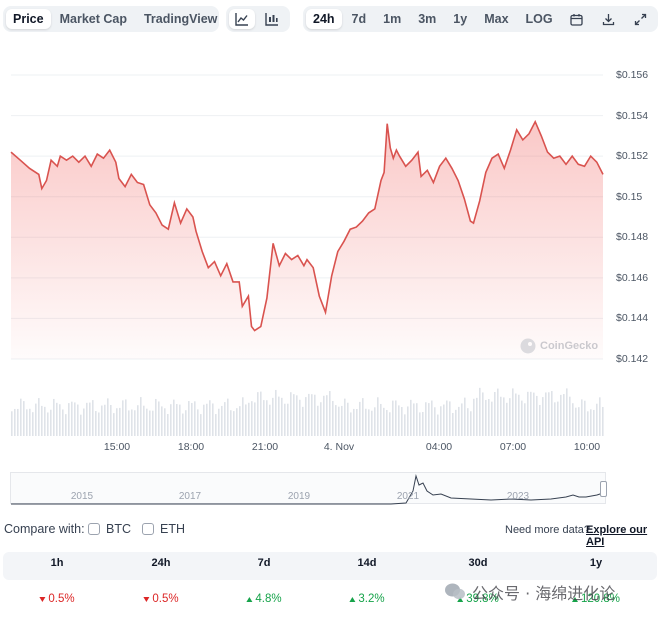 Image resolution: width=660 pixels, height=619 pixels. Describe the element at coordinates (265, 447) in the screenshot. I see `x-tick: 21:00` at that location.